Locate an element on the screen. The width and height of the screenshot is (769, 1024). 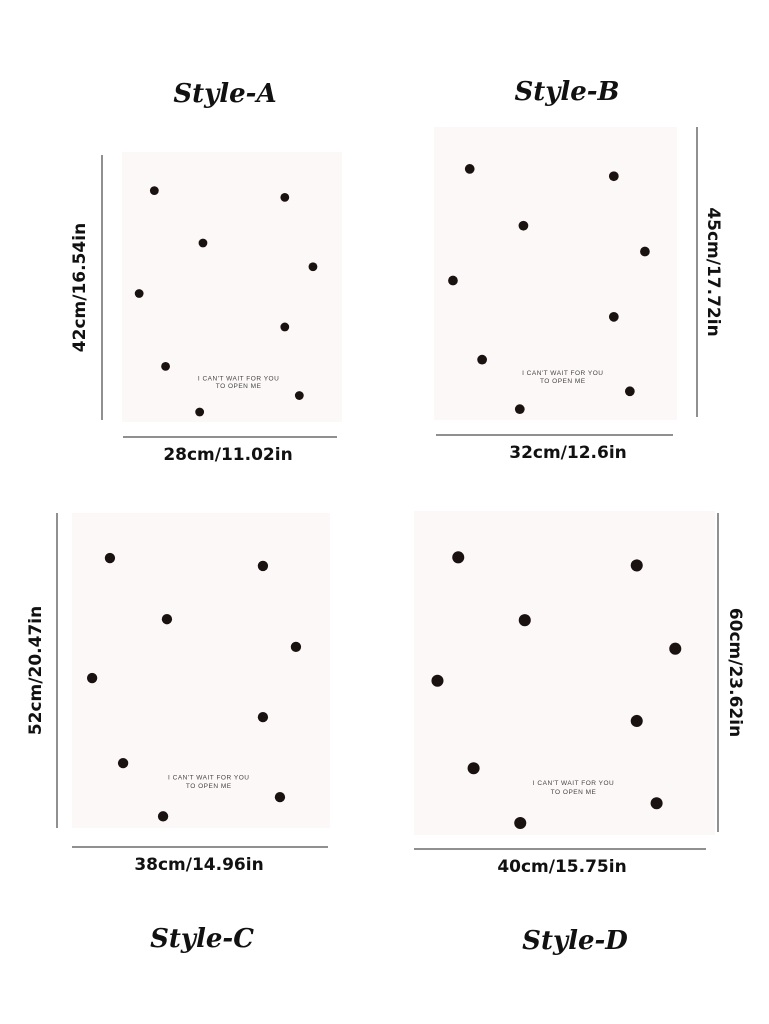
style-title: Style-A is located at coordinates (224, 94).